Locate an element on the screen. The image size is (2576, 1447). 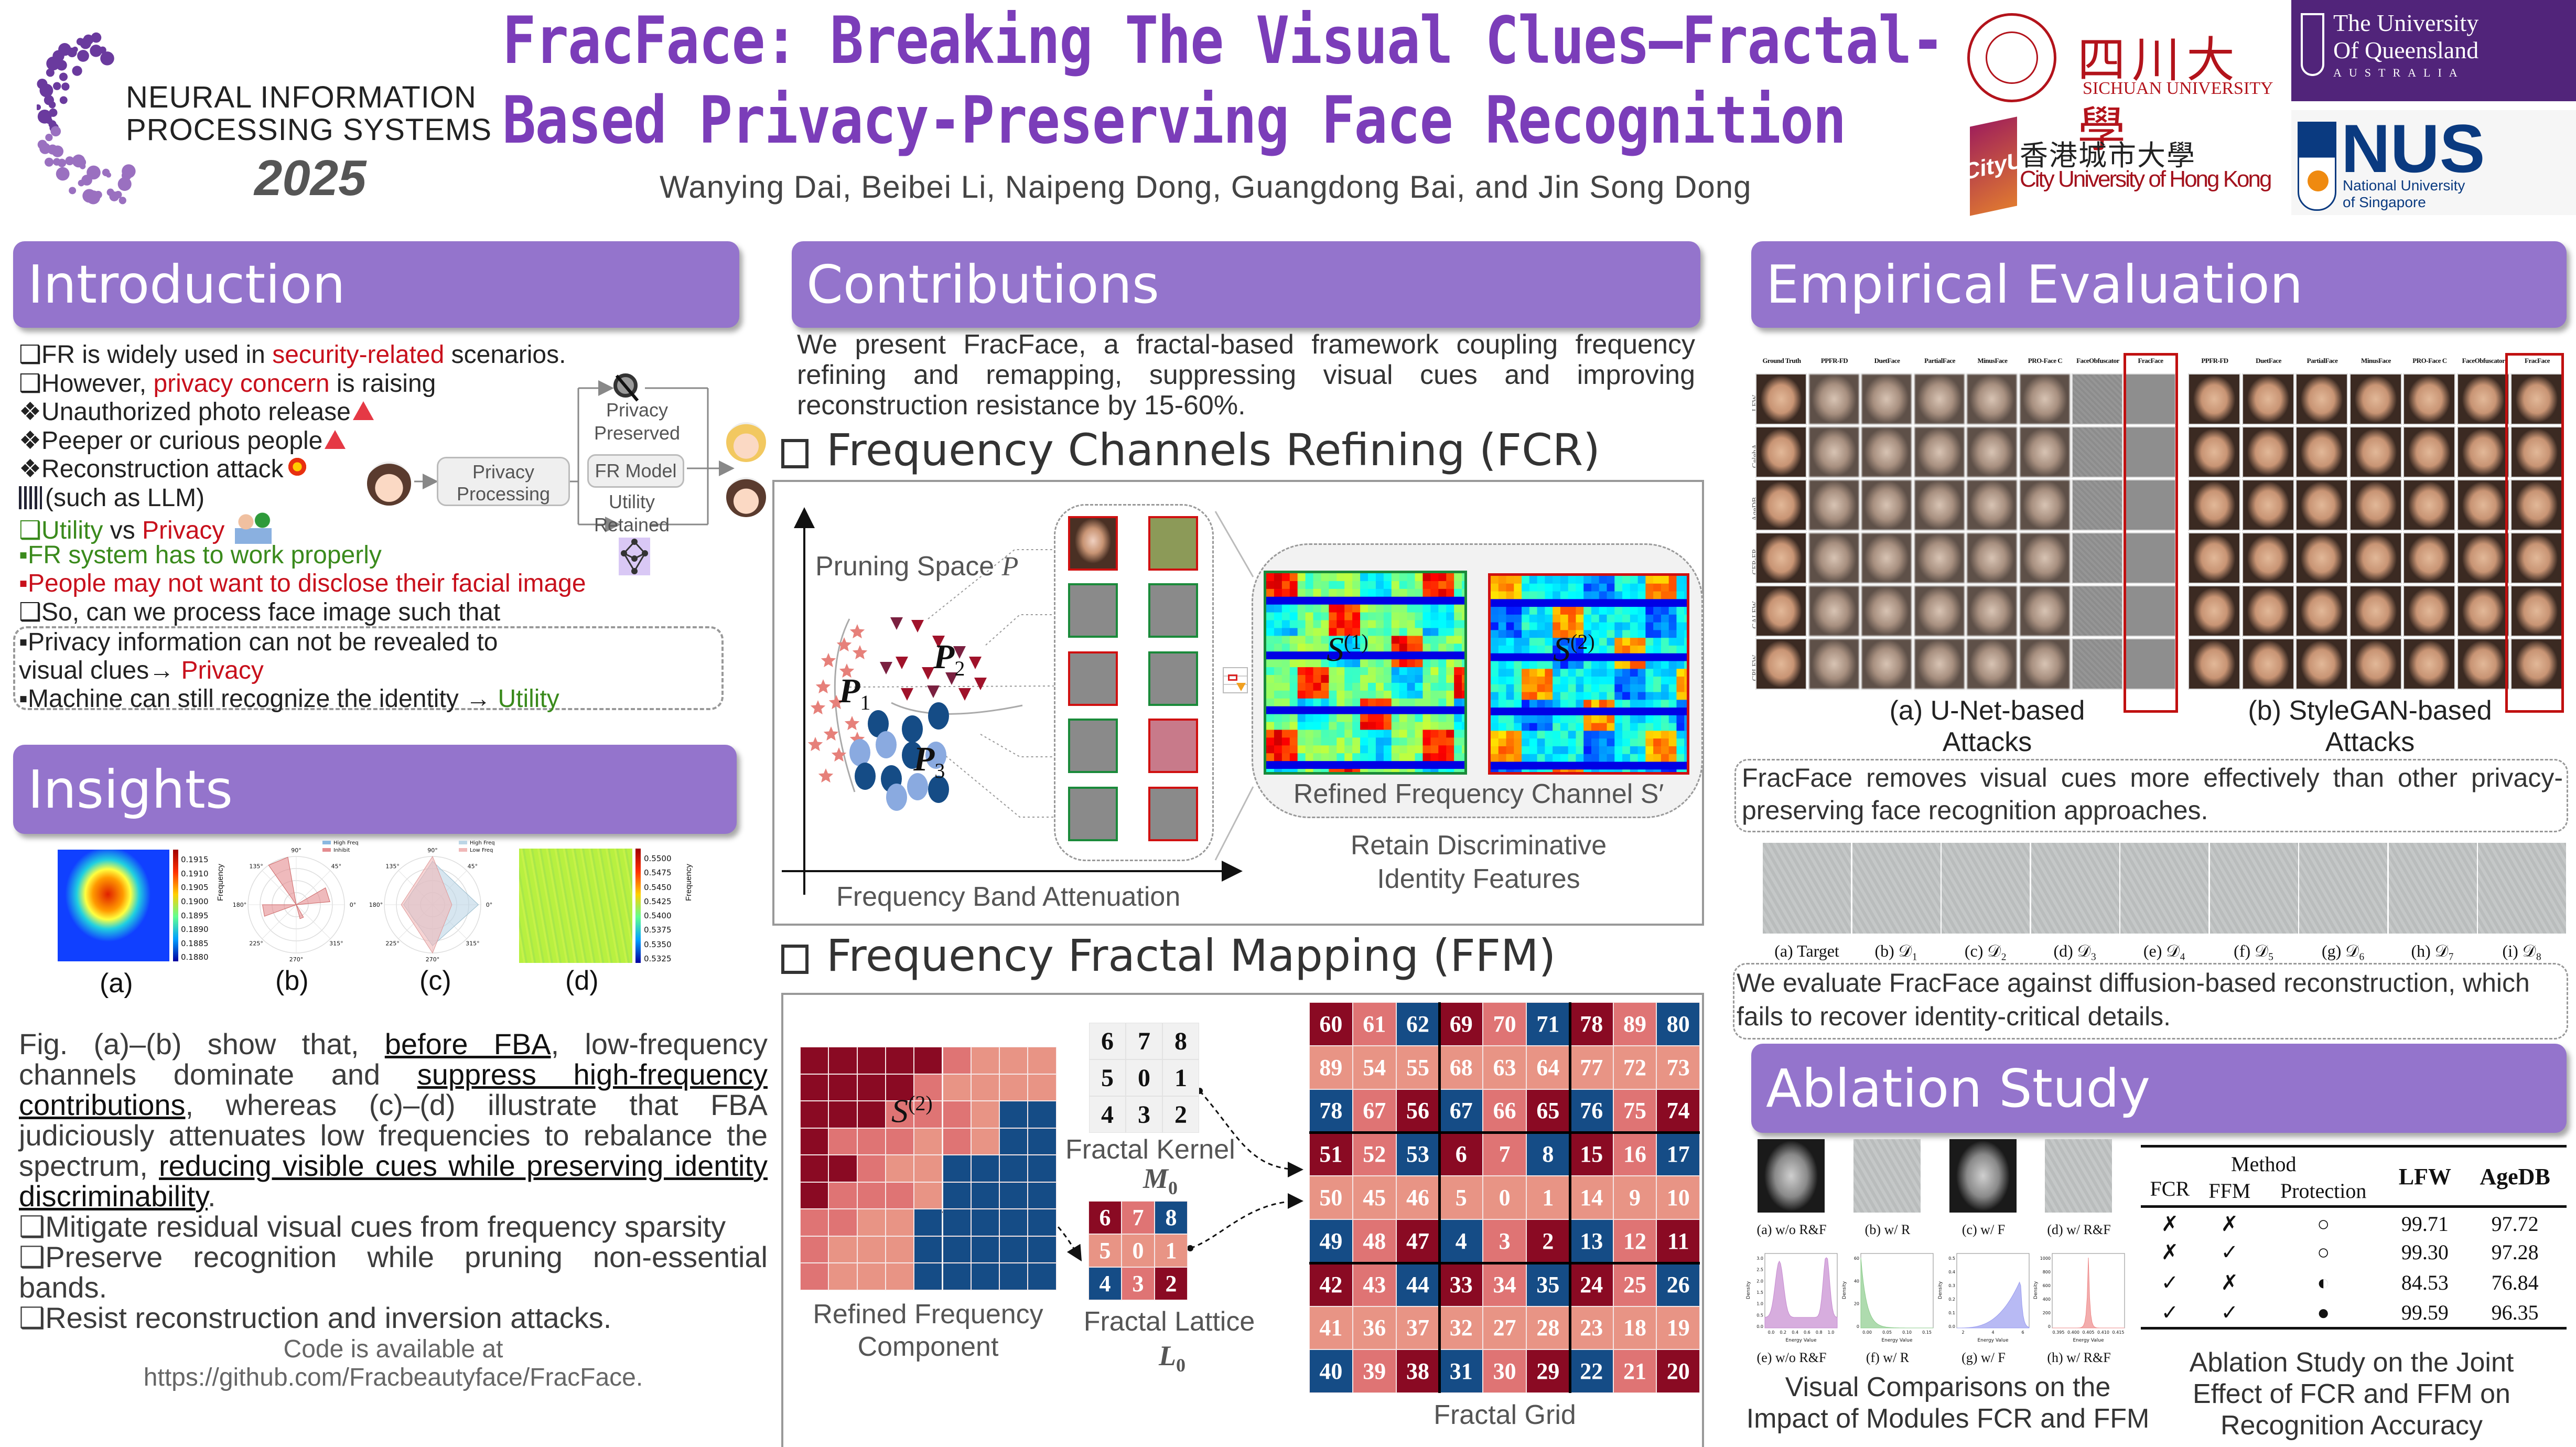
legend-swatch is located at coordinates (463, 850).